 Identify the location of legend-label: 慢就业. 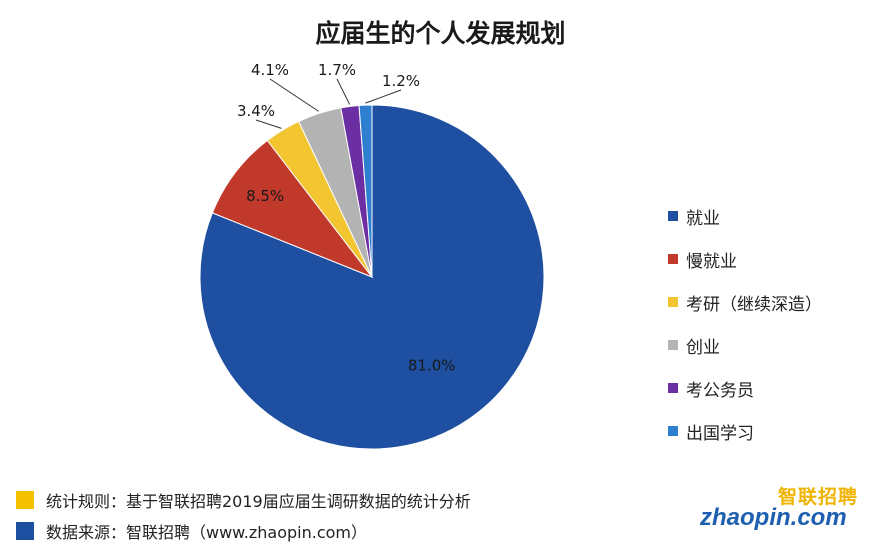
(711, 261).